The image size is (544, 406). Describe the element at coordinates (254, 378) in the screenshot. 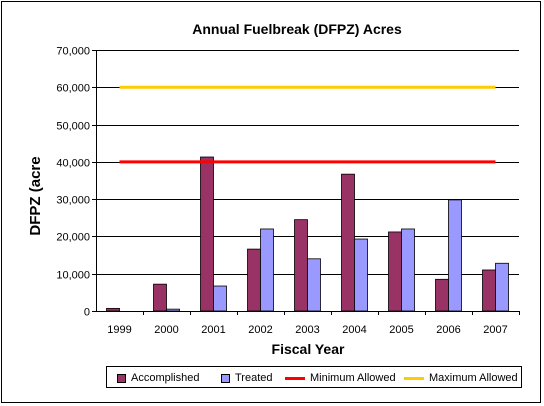

I see `legend-label-treated: Treated` at that location.